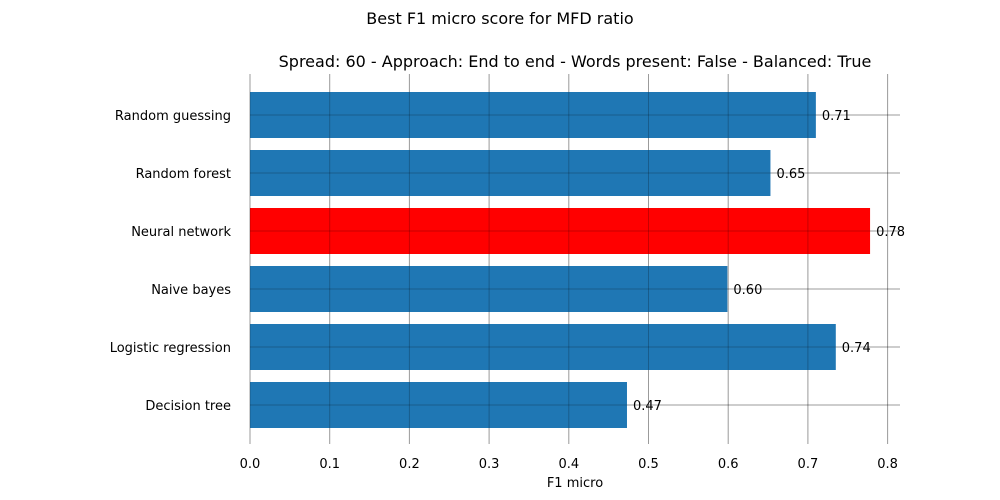 The image size is (1000, 500). I want to click on x-tick-label: 0.4, so click(568, 464).